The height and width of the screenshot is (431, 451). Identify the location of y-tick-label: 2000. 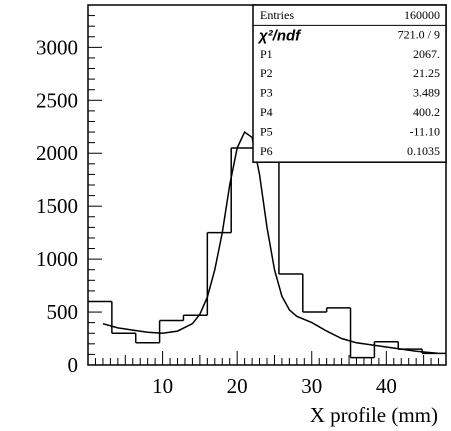
(57, 153).